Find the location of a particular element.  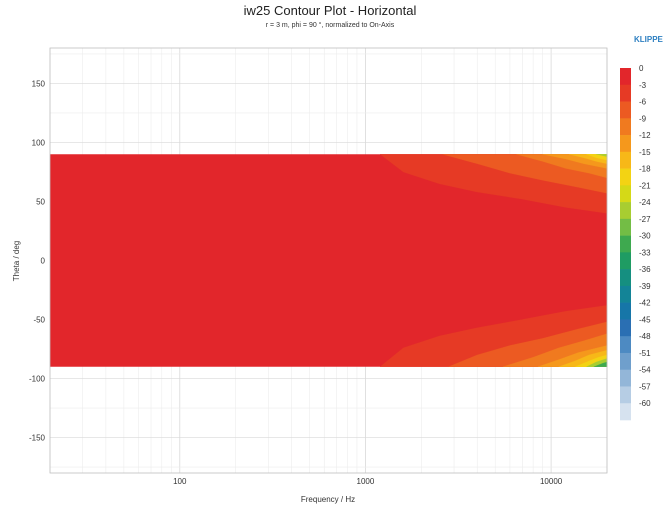

x-tick-label: 1000 is located at coordinates (366, 481).